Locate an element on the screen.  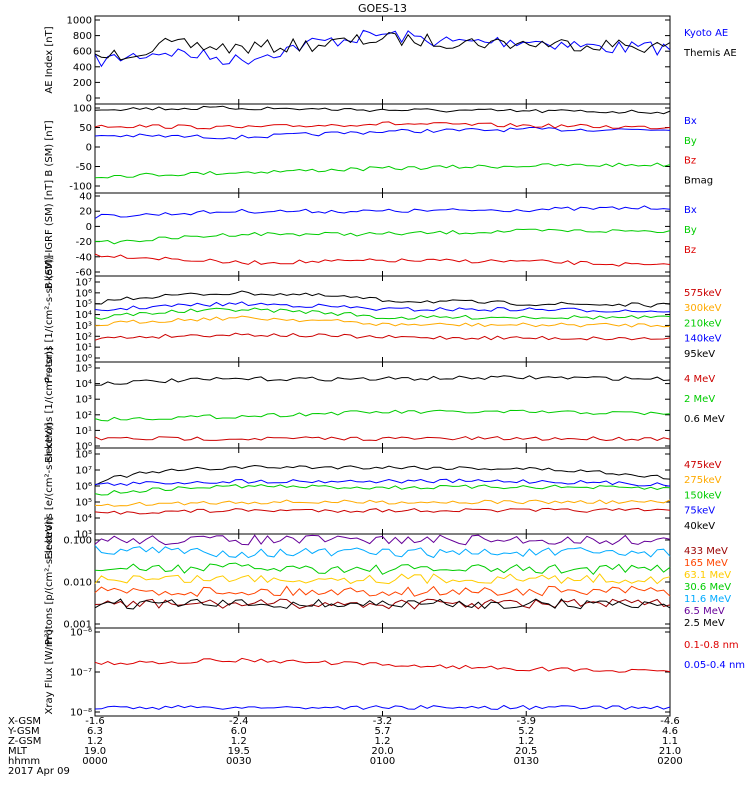
legend-entry: 275keV is located at coordinates (703, 480).